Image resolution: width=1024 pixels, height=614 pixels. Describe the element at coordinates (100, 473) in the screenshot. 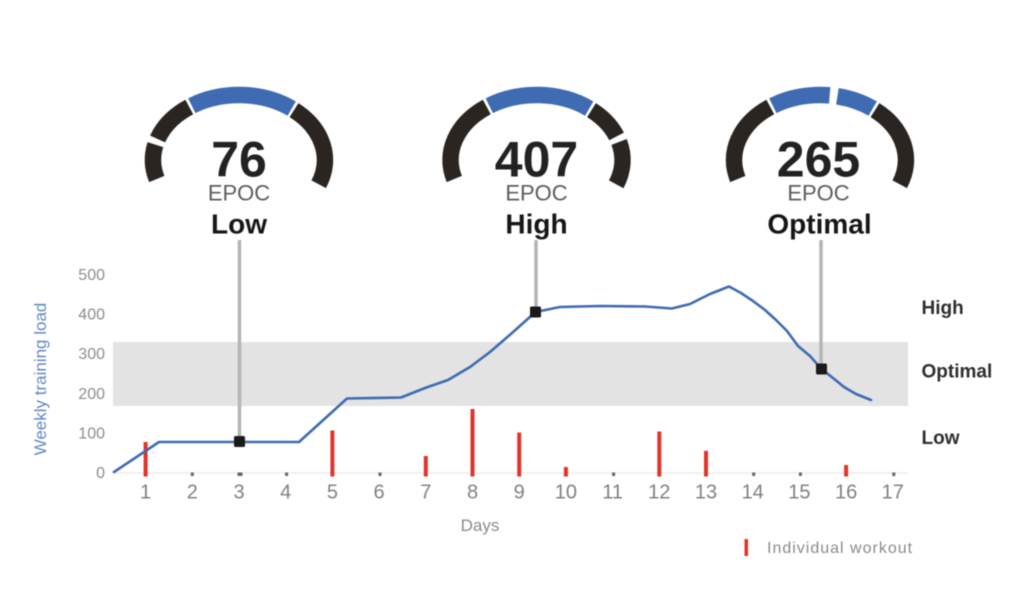

I see `svg-text: 0` at that location.